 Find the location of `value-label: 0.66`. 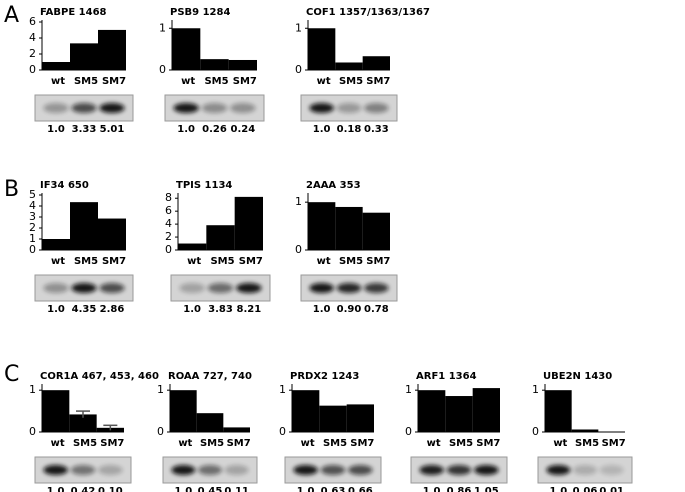

value-label: 0.66 is located at coordinates (360, 489).